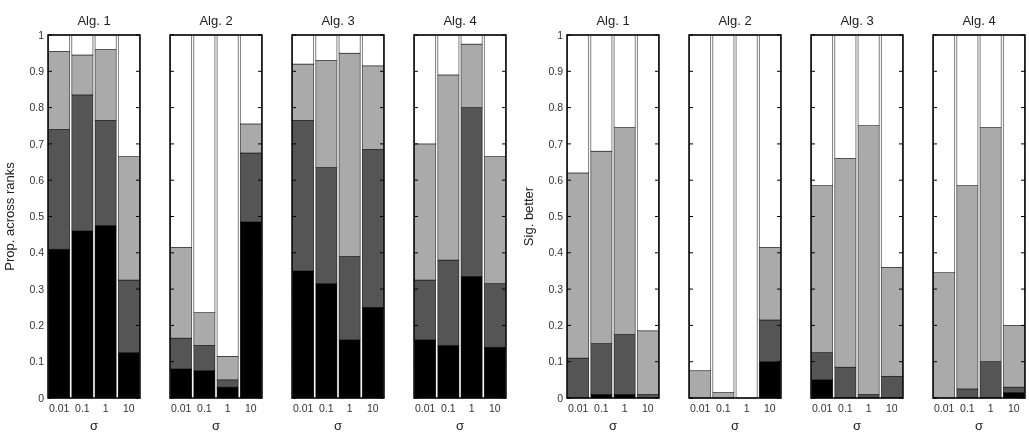  Describe the element at coordinates (528, 216) in the screenshot. I see `y-axis-title: Sig. better` at that location.